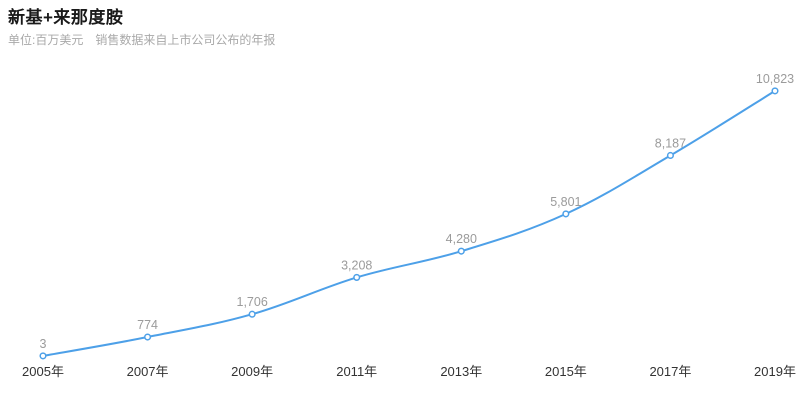  Describe the element at coordinates (66, 17) in the screenshot. I see `chart-title: 新基+来那度胺` at that location.